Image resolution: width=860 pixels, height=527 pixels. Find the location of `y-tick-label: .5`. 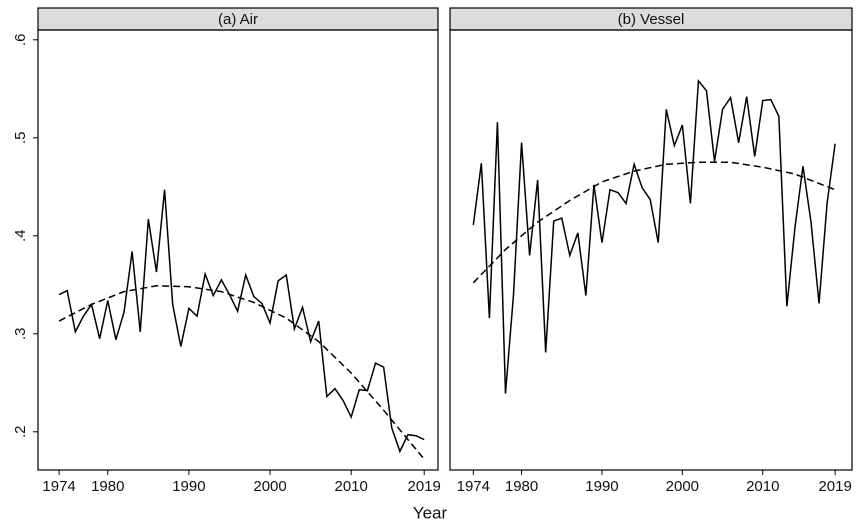

y-tick-label: .5 is located at coordinates (20, 138).